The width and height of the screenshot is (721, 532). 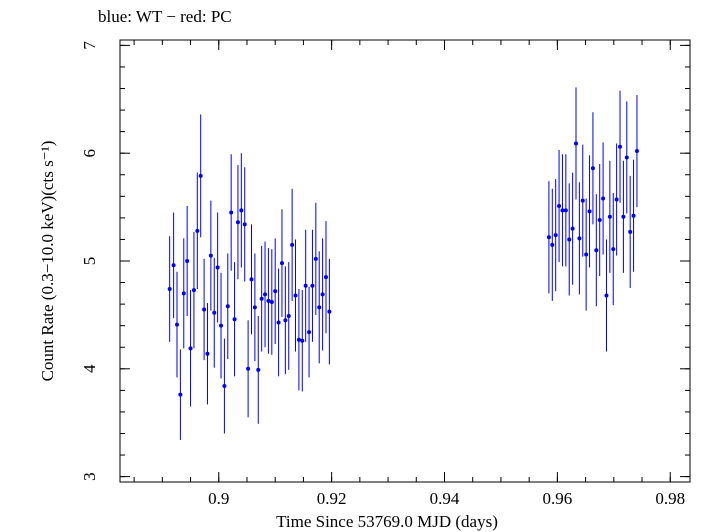 What do you see at coordinates (165, 16) in the screenshot?
I see `legend-text: blue: WT − red: PC` at bounding box center [165, 16].